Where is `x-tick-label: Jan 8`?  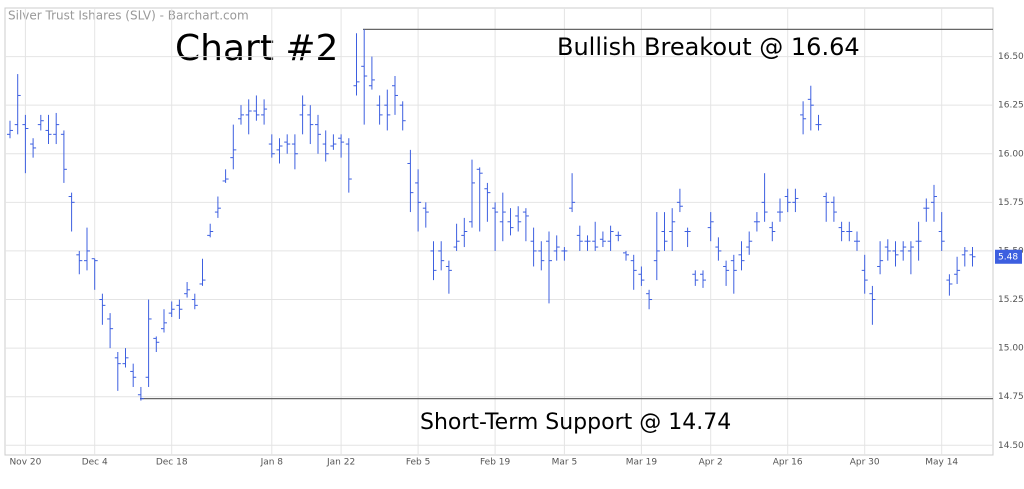
x-tick-label: Jan 8 is located at coordinates (272, 463).